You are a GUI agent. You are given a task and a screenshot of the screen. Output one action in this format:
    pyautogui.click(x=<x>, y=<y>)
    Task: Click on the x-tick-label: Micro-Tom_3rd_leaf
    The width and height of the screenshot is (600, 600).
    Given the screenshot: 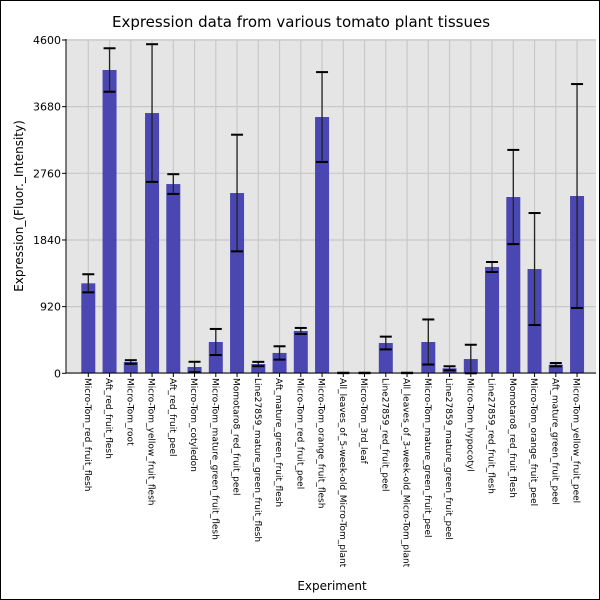 What is the action you would take?
    pyautogui.click(x=363, y=421)
    